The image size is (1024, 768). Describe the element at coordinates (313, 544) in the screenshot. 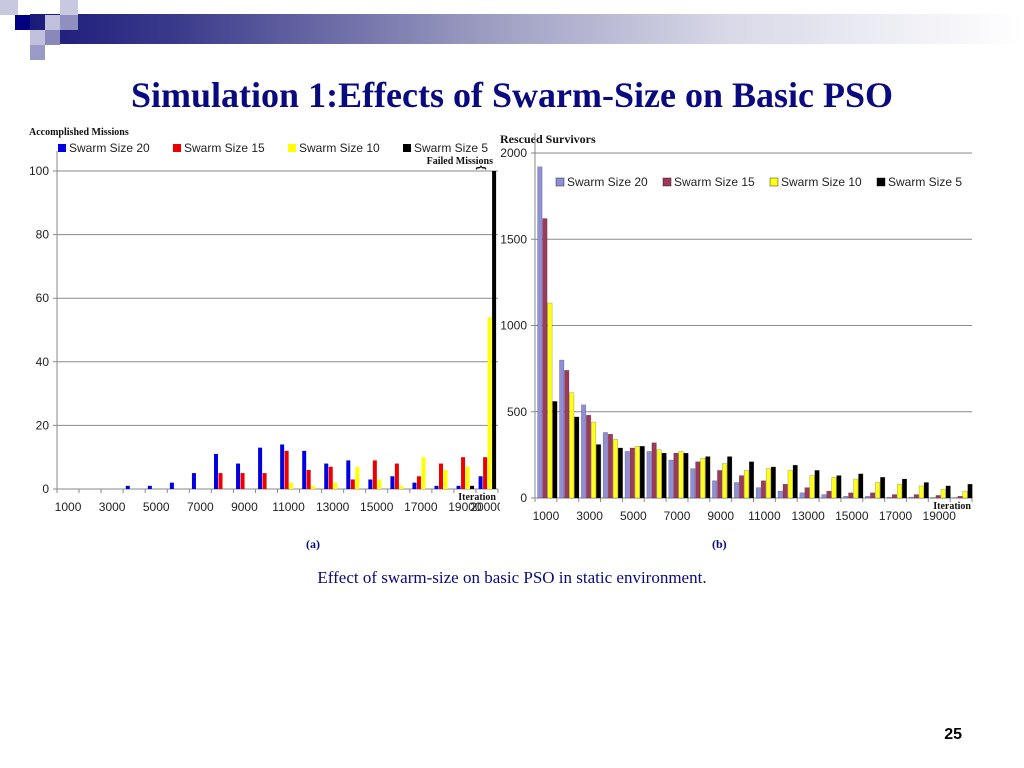

I see `panel-a-label: (a)` at that location.